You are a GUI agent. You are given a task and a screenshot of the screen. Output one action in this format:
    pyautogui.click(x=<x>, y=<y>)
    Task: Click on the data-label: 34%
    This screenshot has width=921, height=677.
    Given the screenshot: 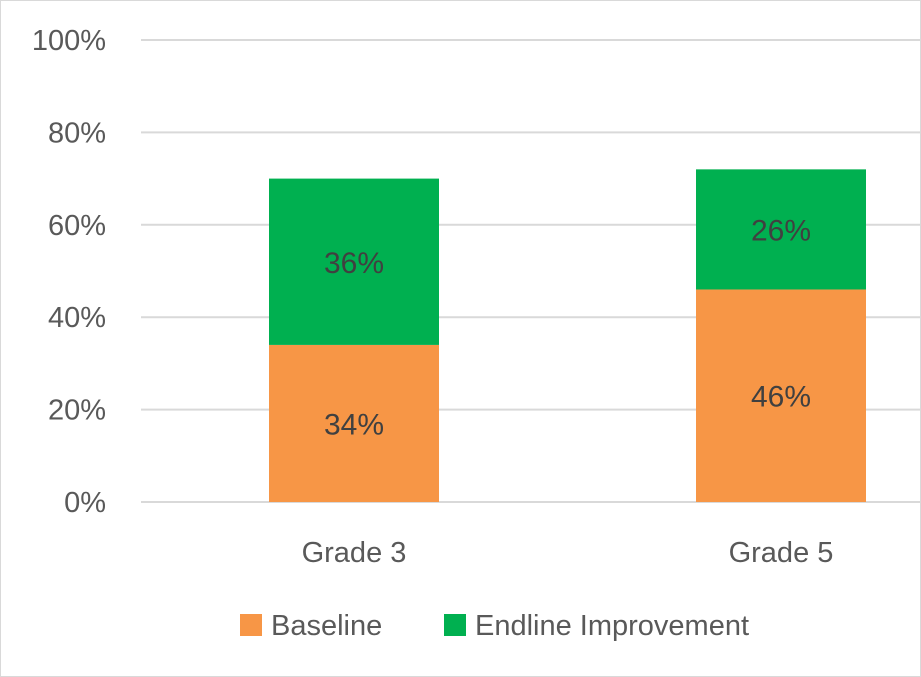 What is the action you would take?
    pyautogui.click(x=354, y=424)
    